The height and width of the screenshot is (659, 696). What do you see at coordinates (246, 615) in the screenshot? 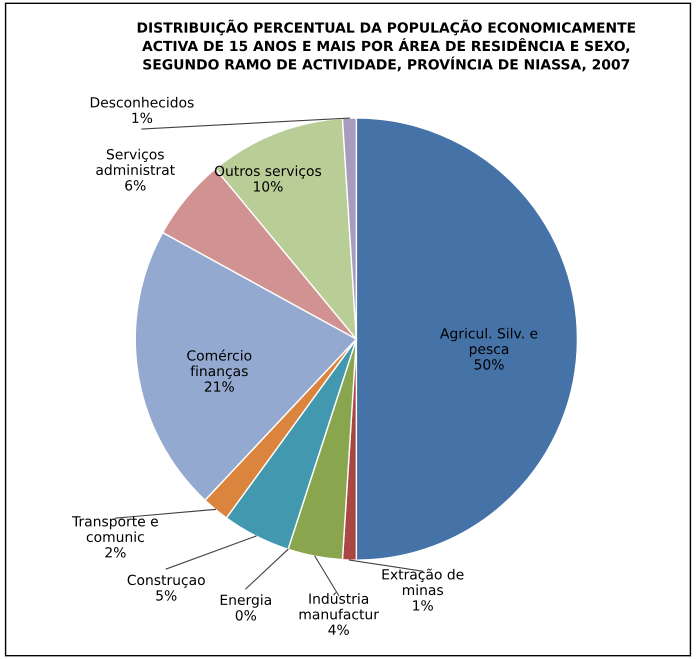
I see `text: 0%` at bounding box center [246, 615].